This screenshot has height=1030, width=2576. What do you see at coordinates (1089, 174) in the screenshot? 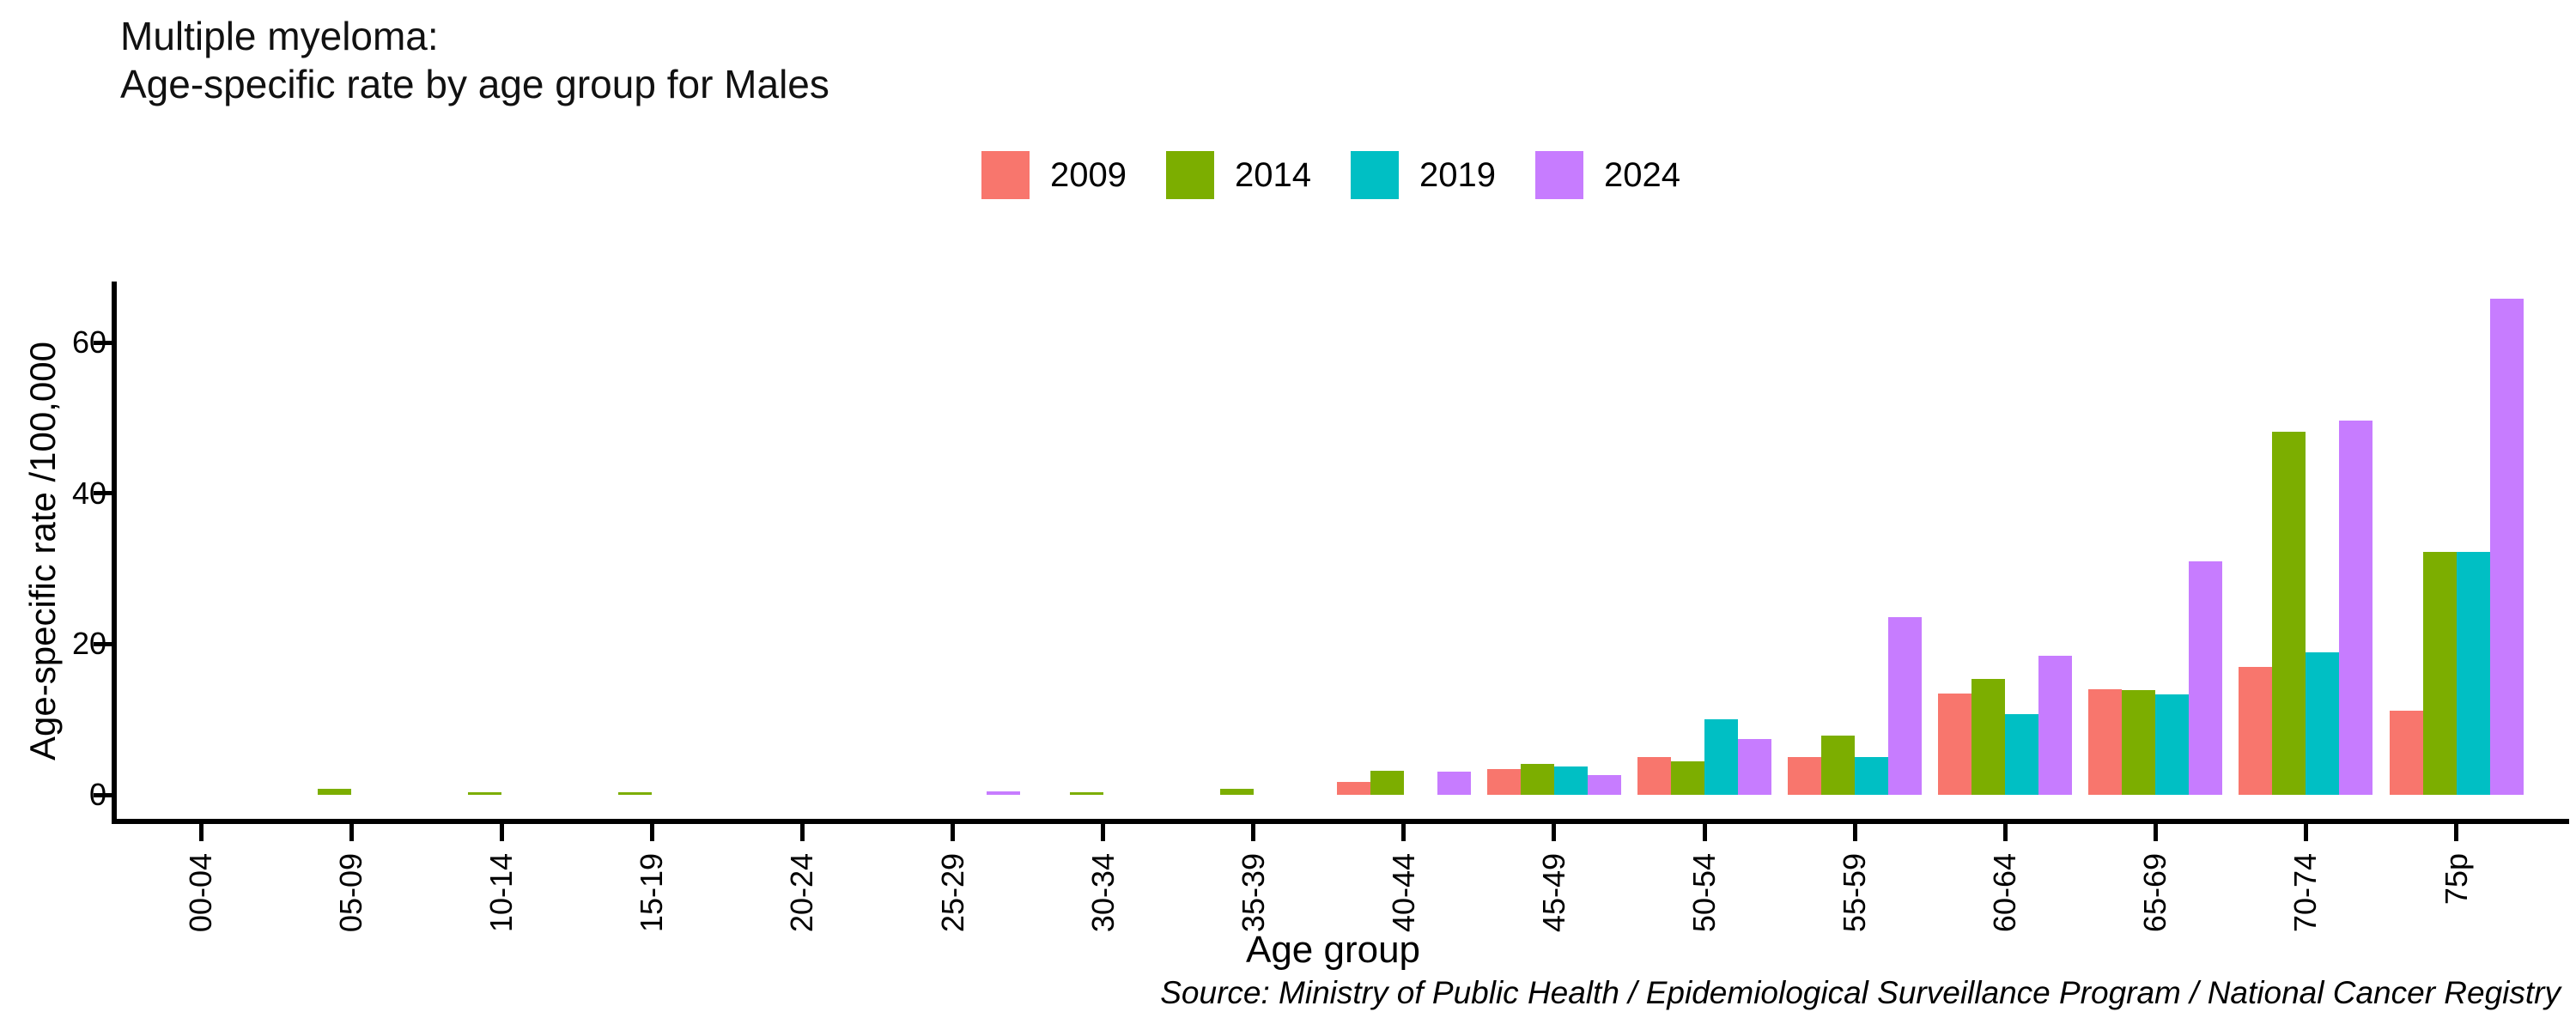
I see `legend-label-2009: 2009` at bounding box center [1089, 174].